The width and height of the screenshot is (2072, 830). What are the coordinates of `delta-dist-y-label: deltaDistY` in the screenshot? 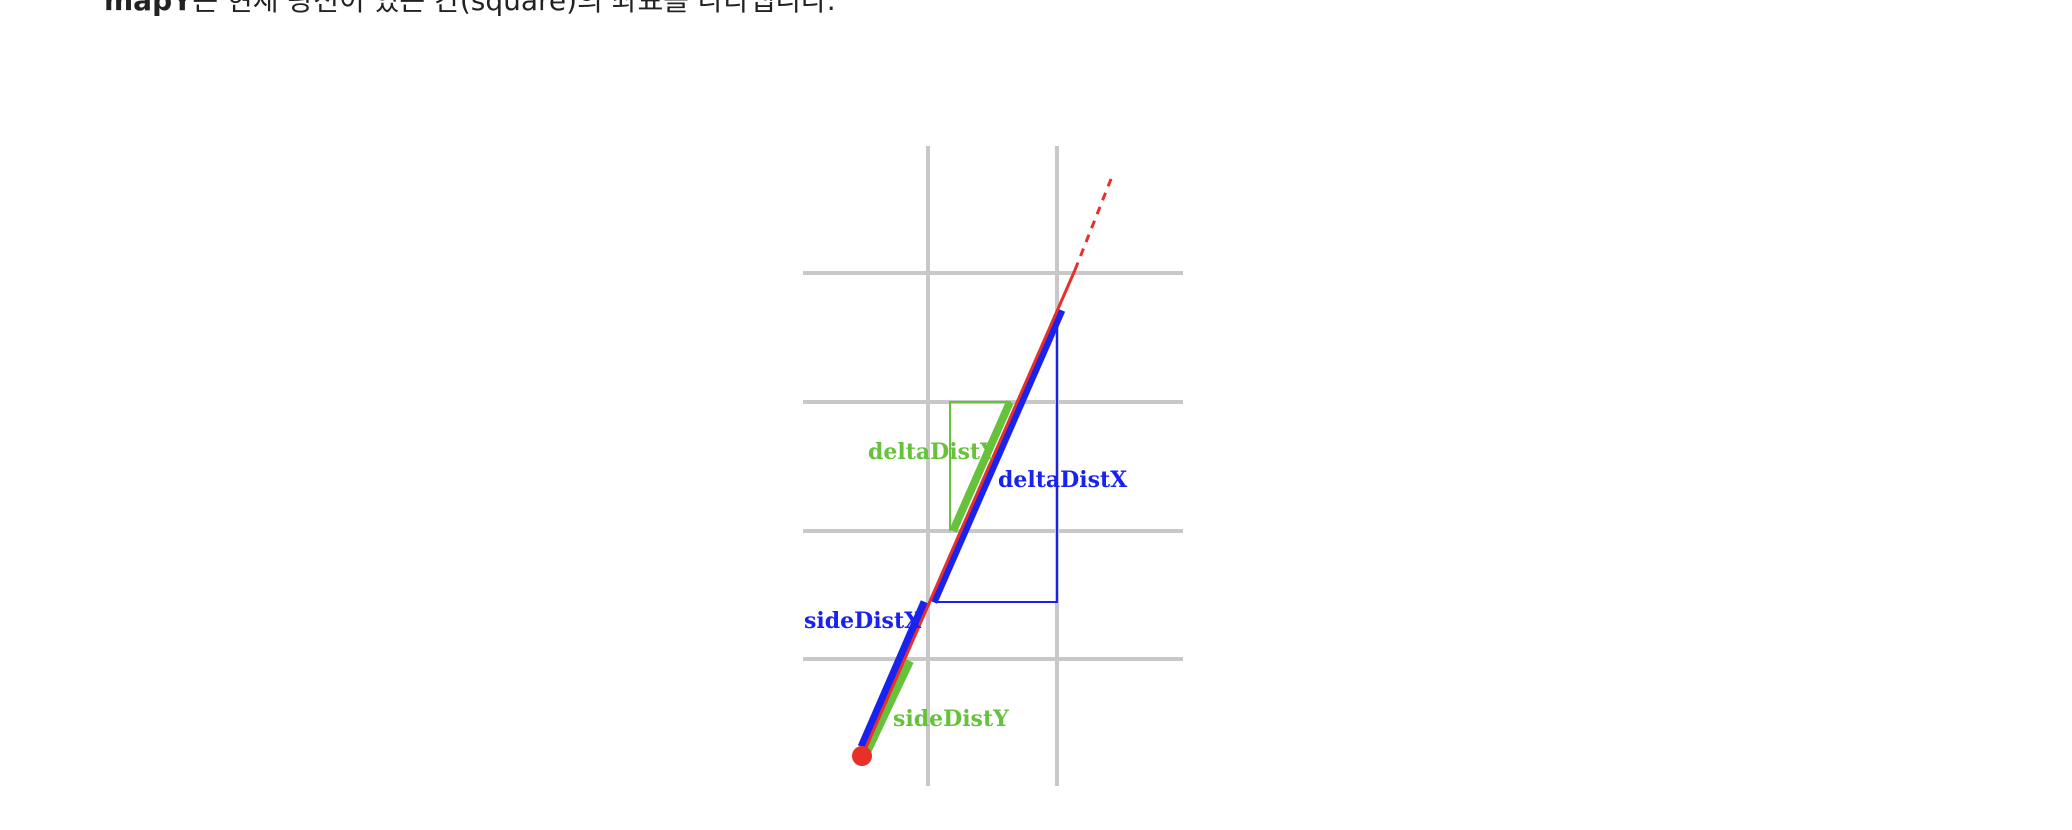 It's located at (932, 452).